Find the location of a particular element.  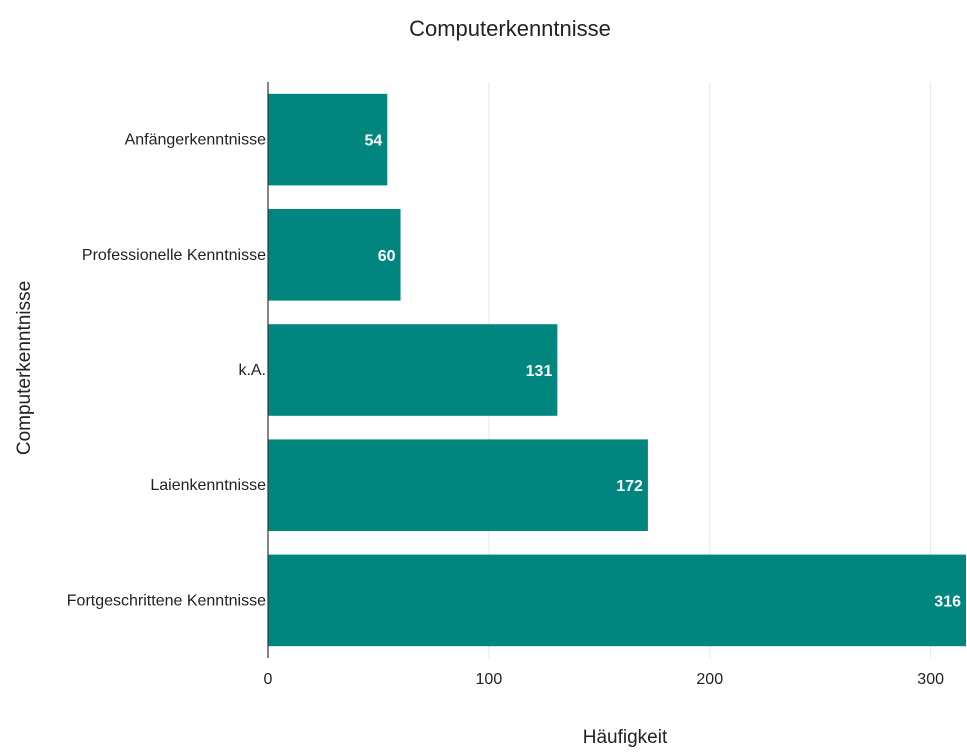

bar-value-label: 60 is located at coordinates (387, 256).